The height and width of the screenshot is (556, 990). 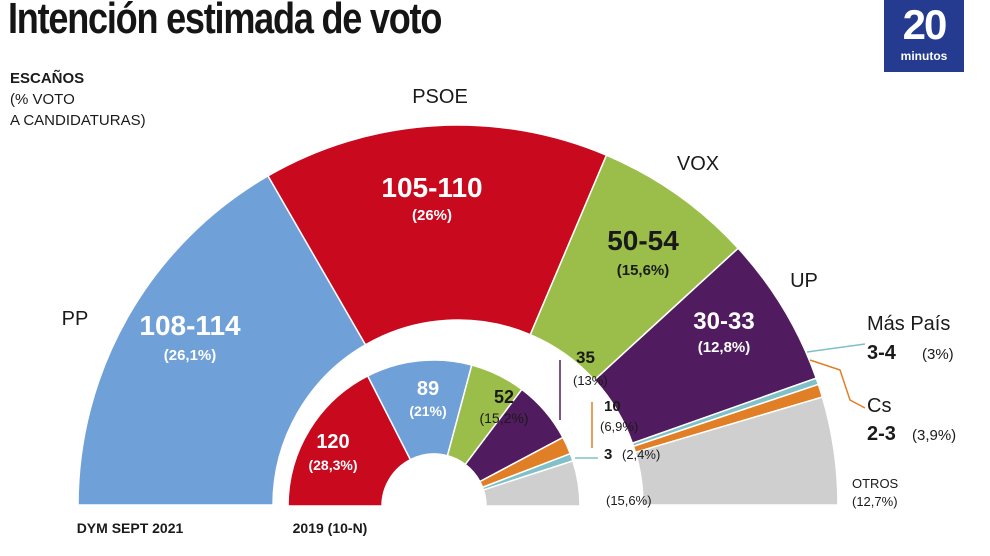 What do you see at coordinates (531, 483) in the screenshot?
I see `inner-segment-otros` at bounding box center [531, 483].